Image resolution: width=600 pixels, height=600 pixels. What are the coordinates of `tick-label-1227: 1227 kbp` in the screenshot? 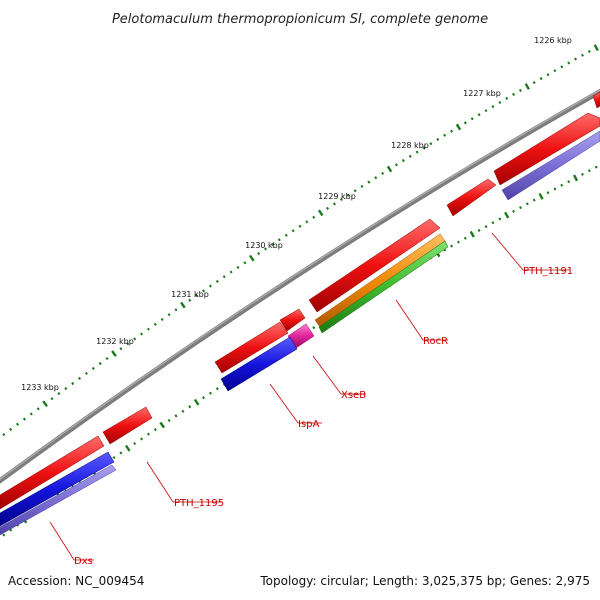 It's located at (482, 93).